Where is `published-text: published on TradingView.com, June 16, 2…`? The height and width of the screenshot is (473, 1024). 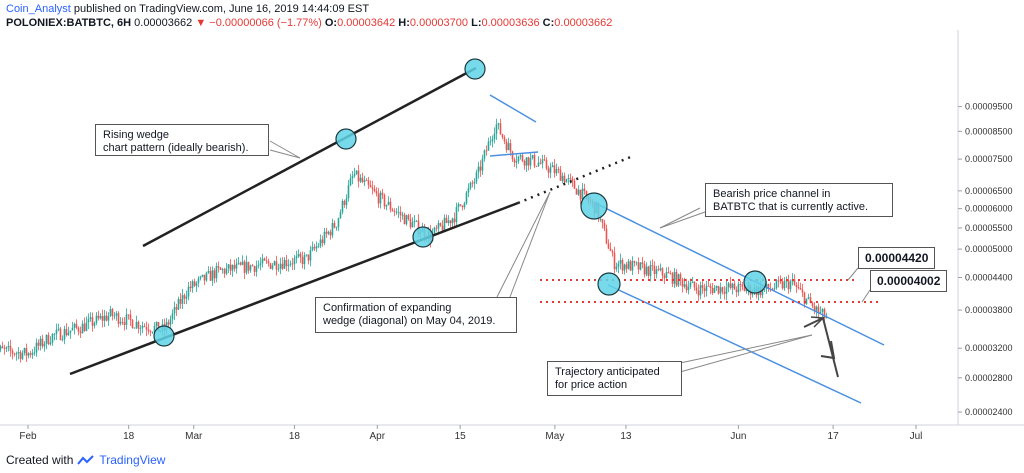
published-text: published on TradingView.com, June 16, 2… is located at coordinates (220, 9).